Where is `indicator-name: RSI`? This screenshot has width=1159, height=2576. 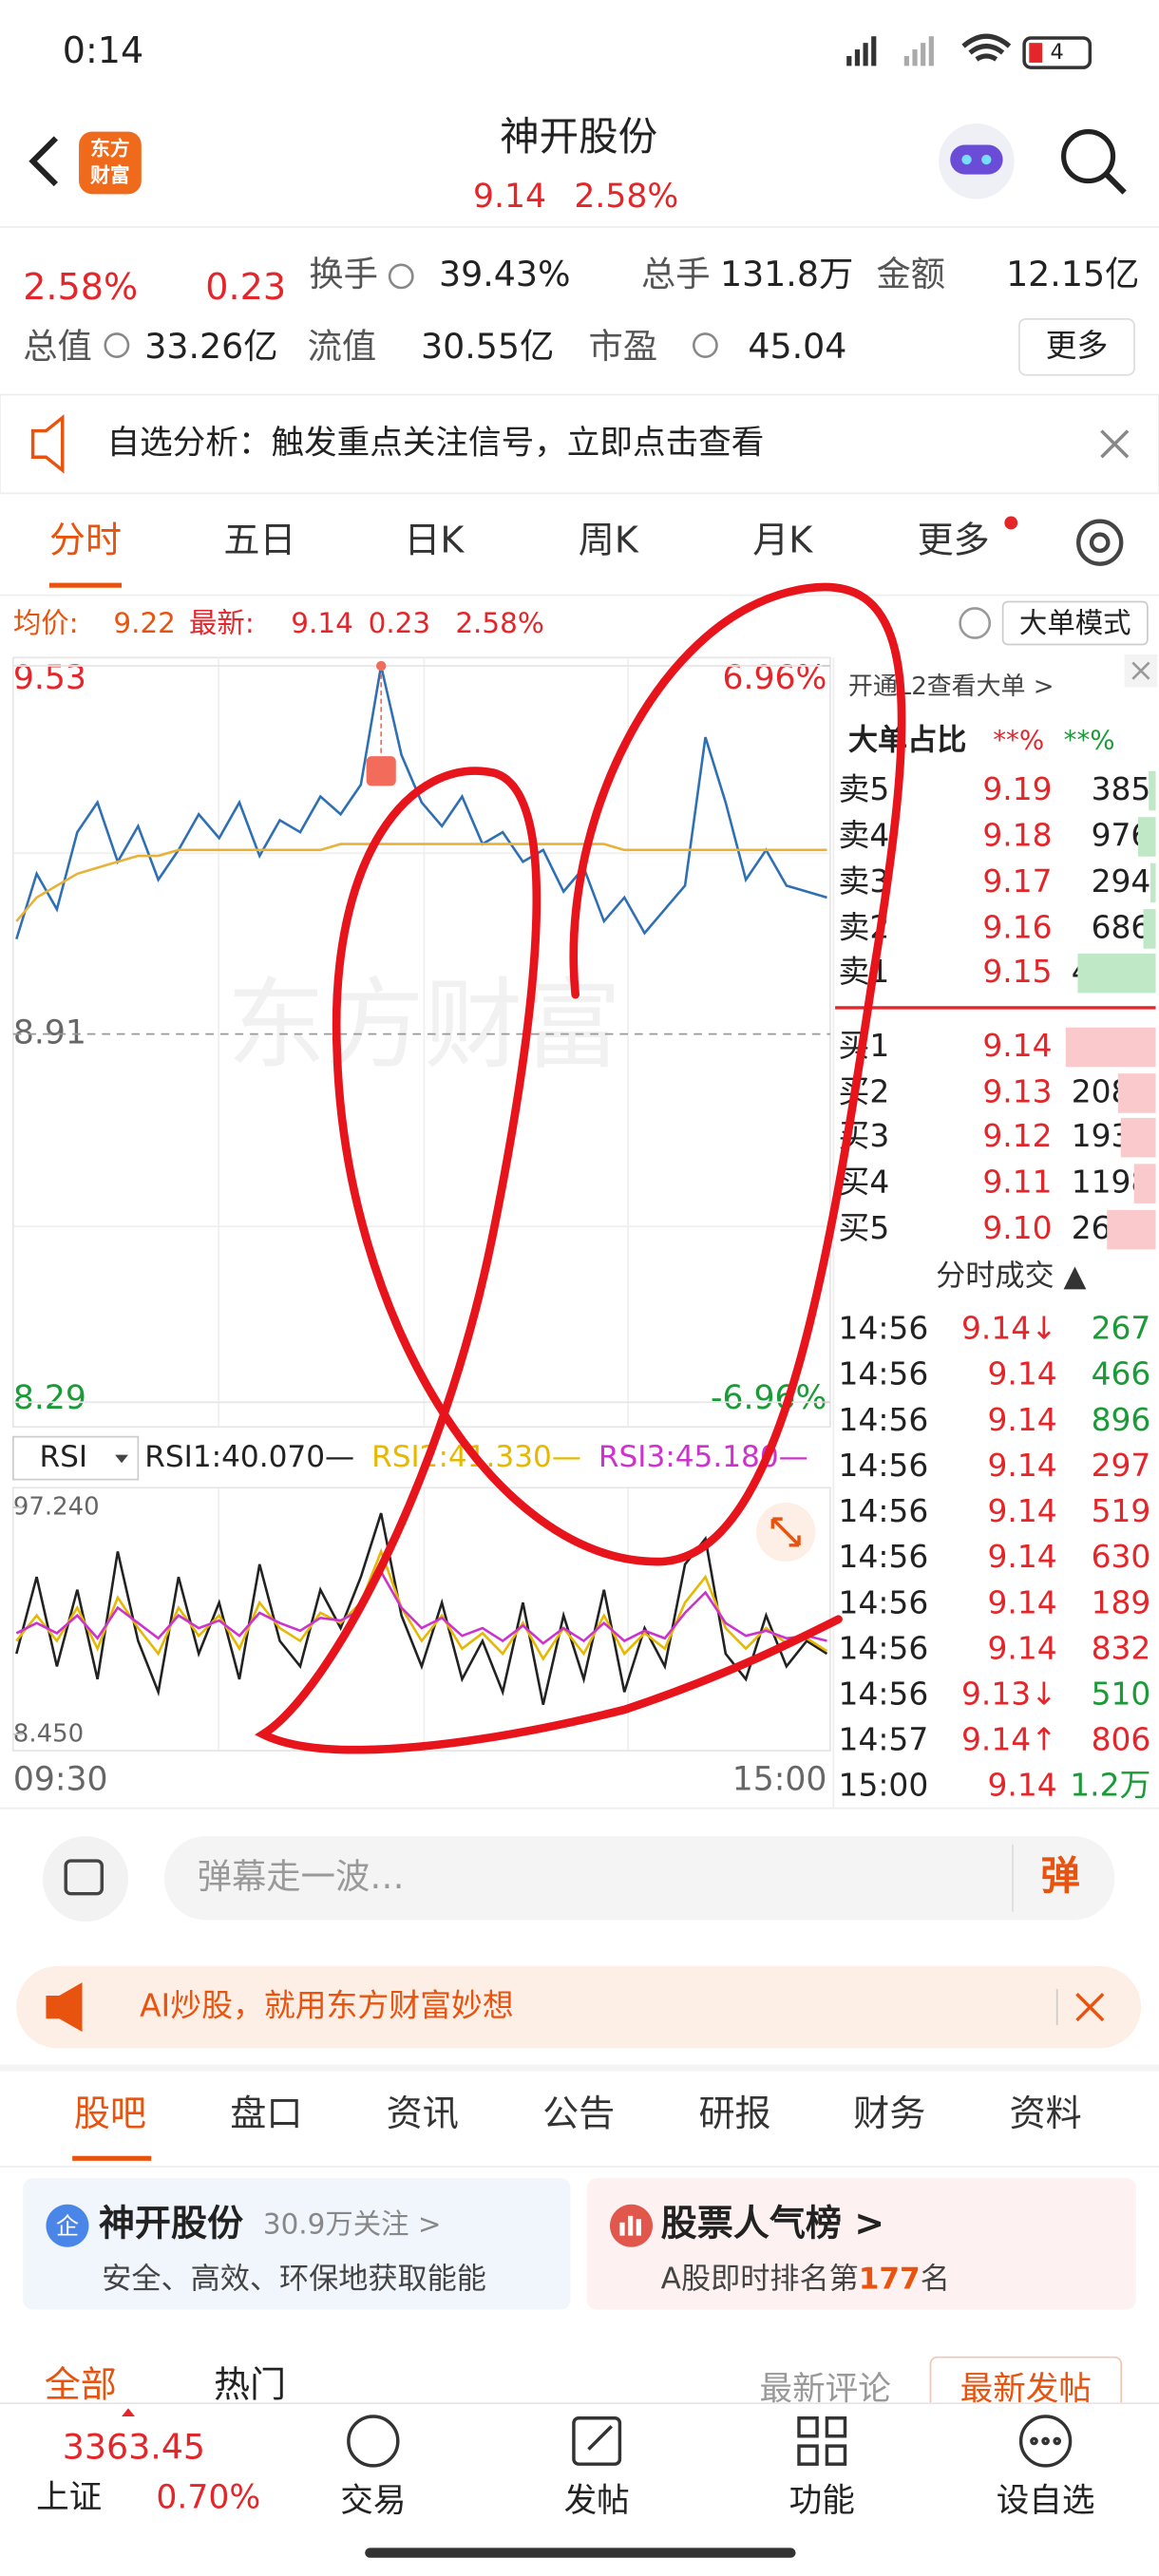 indicator-name: RSI is located at coordinates (64, 1457).